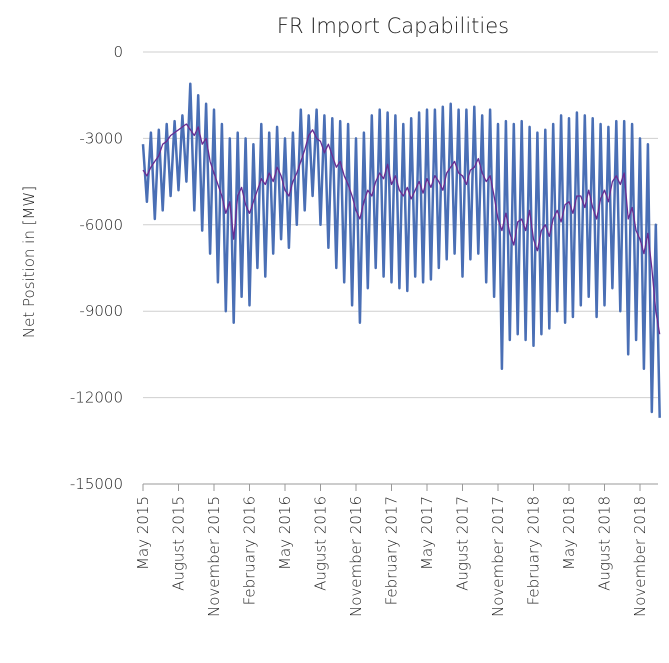  What do you see at coordinates (393, 26) in the screenshot?
I see `chart-title: FR Import Capabilities` at bounding box center [393, 26].